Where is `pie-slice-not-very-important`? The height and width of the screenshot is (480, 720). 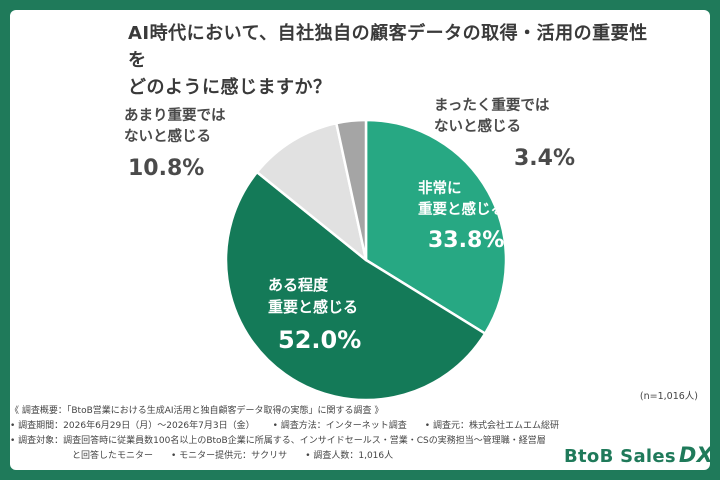
pie-slice-not-very-important is located at coordinates (311, 191).